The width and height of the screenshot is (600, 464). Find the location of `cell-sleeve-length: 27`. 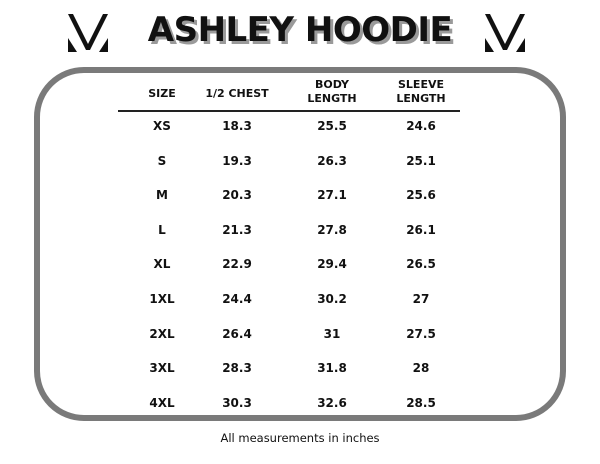

cell-sleeve-length: 27 is located at coordinates (421, 299).